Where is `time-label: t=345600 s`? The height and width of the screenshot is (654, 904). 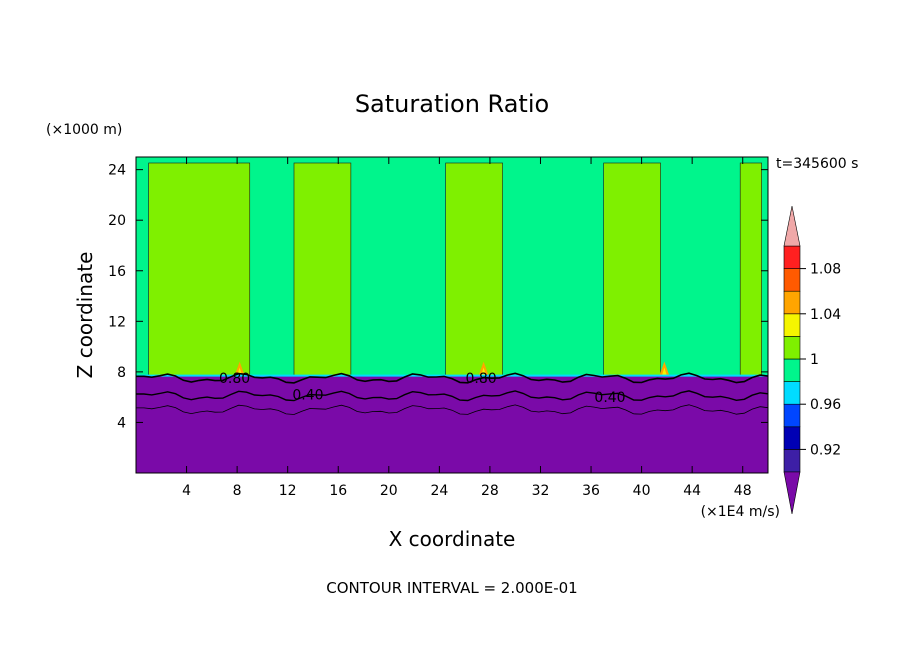 time-label: t=345600 s is located at coordinates (817, 164).